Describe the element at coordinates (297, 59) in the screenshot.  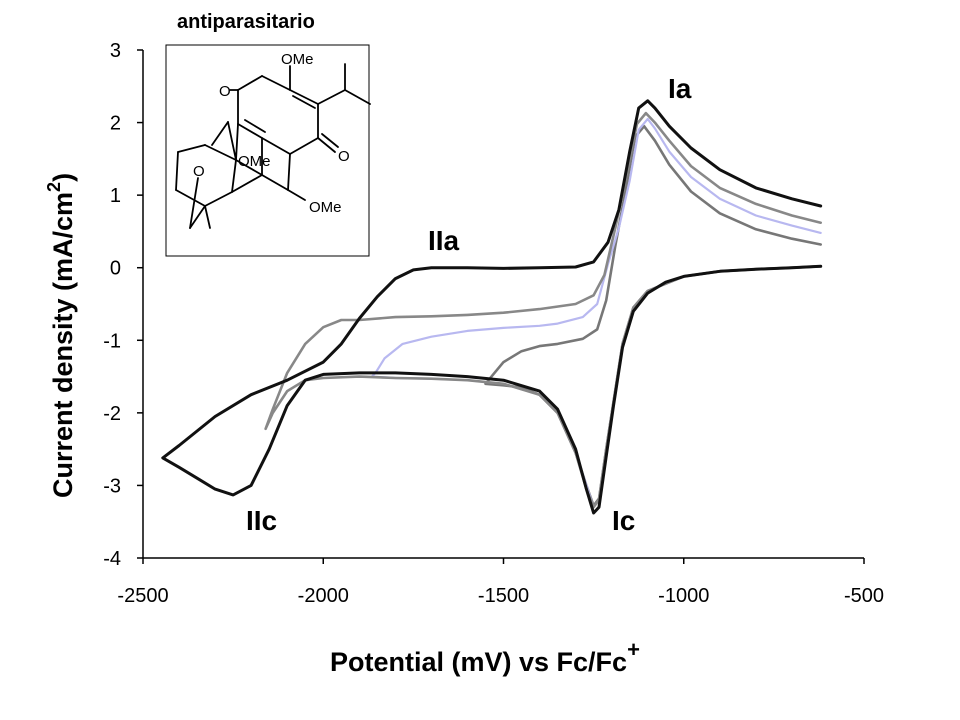
I see `molecule-label-ome-top: OMe` at that location.